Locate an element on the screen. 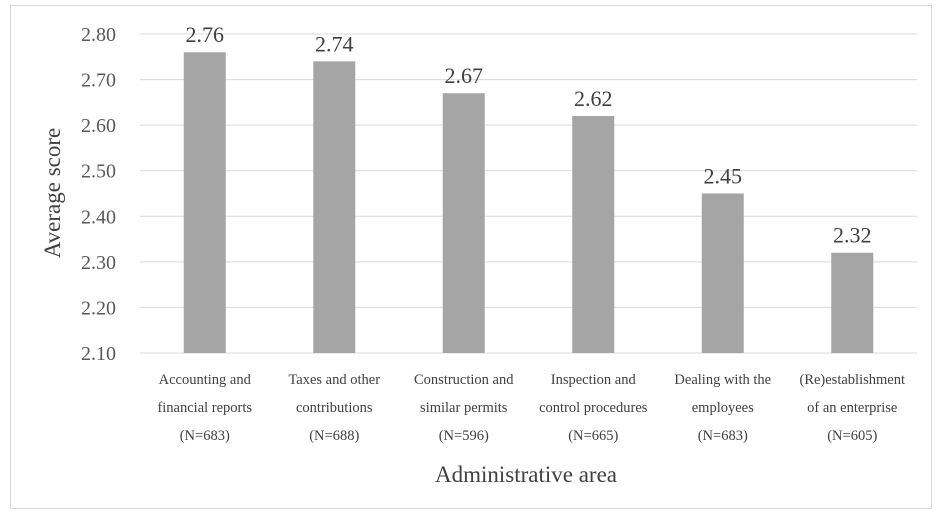 The height and width of the screenshot is (514, 937). value-label: 2.45 is located at coordinates (723, 176).